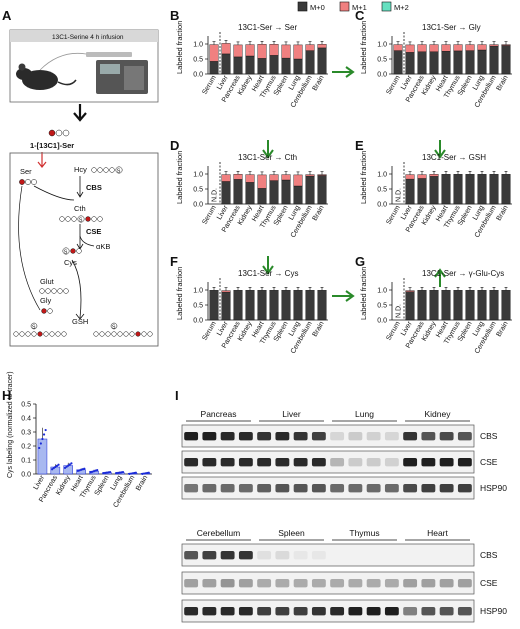 The width and height of the screenshot is (520, 629). I want to click on enzyme-cse: CSE, so click(93, 231).